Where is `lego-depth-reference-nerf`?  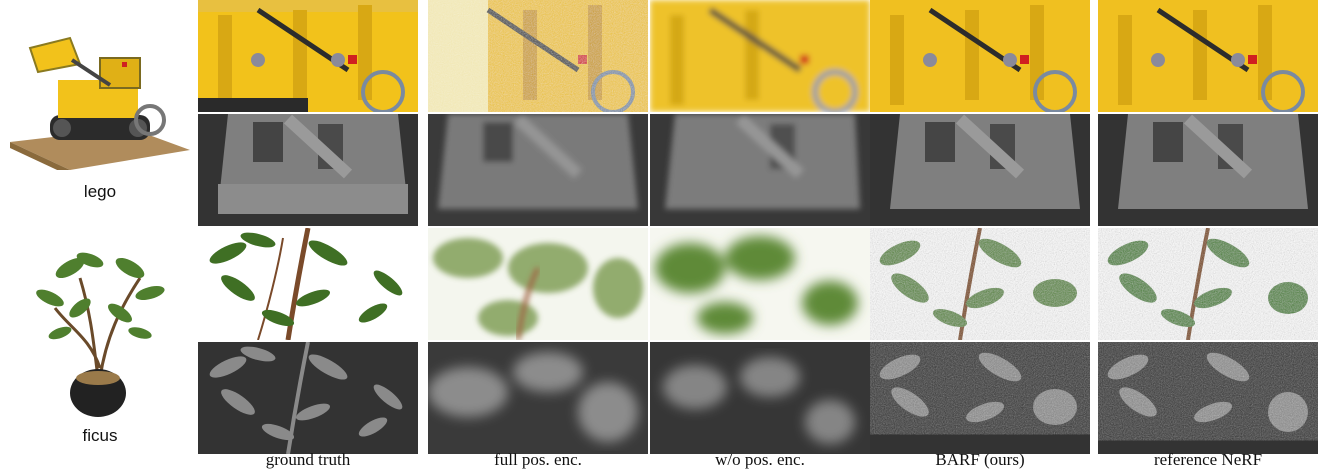
lego-depth-reference-nerf is located at coordinates (1208, 170).